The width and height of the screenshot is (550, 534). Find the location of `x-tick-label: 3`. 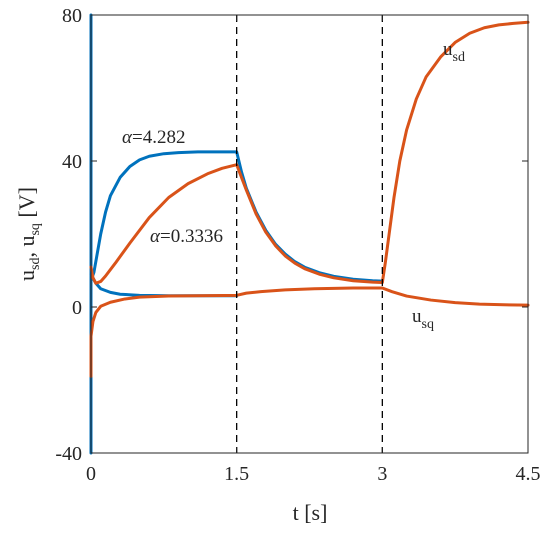

x-tick-label: 3 is located at coordinates (382, 474).